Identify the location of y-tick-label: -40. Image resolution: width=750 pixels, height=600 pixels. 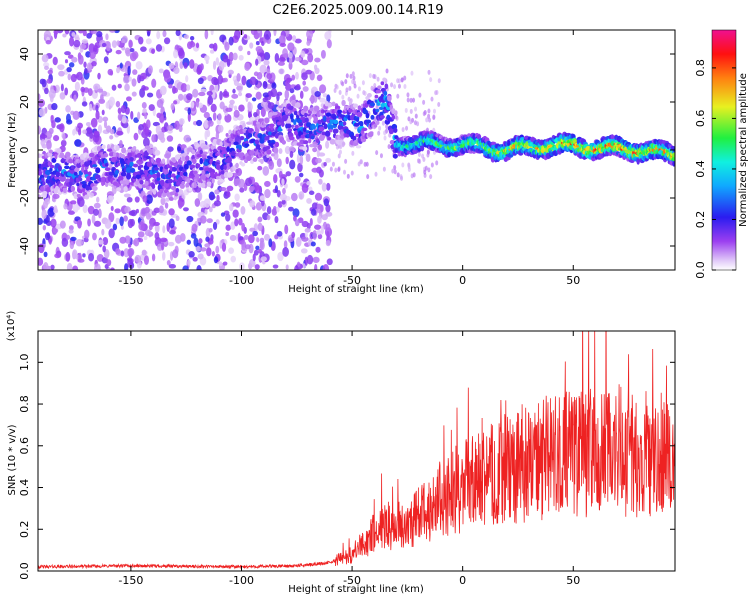
(24, 246).